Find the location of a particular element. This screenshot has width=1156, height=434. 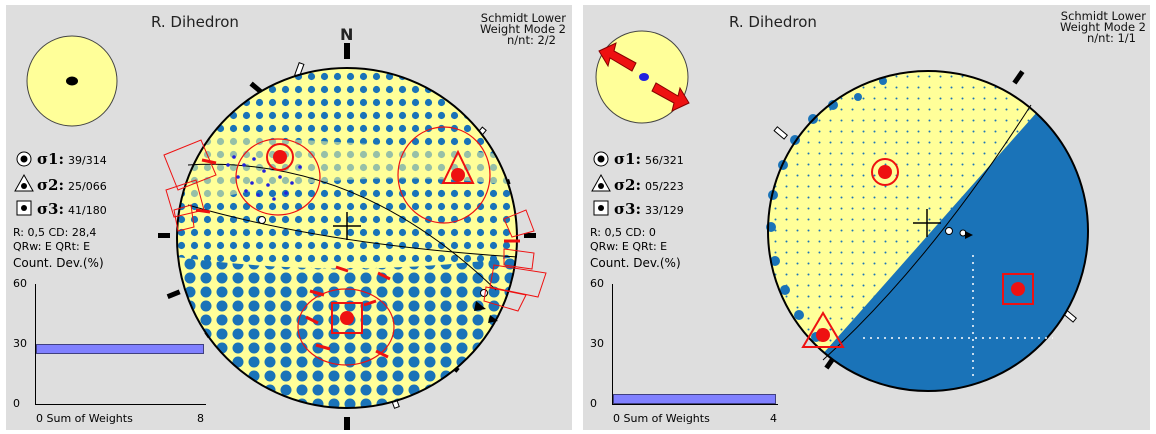

sigma2-row: σ2: 25/066 is located at coordinates (72, 185).